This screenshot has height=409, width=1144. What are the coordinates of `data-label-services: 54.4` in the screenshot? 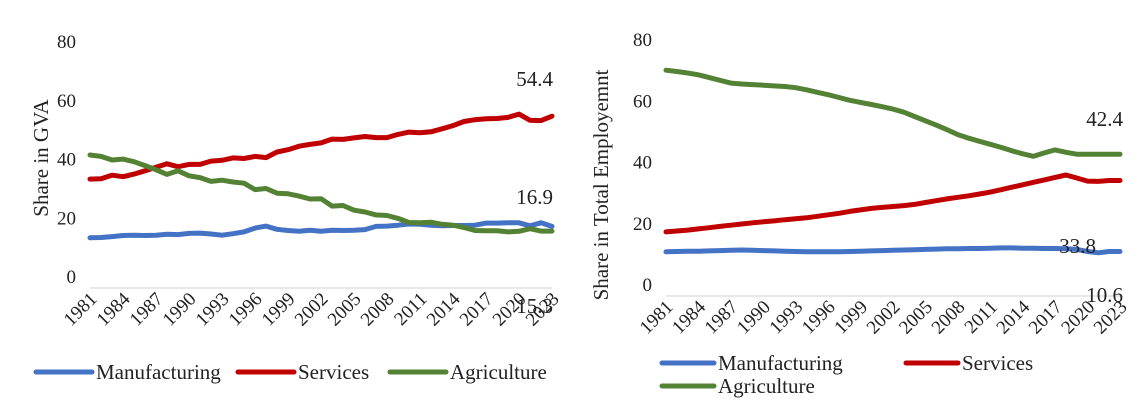 It's located at (534, 79).